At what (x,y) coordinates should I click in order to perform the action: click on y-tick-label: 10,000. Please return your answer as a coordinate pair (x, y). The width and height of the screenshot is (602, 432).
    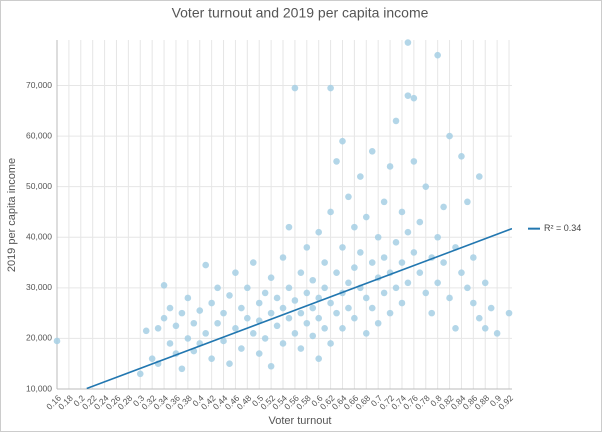
    Looking at the image, I should click on (39, 388).